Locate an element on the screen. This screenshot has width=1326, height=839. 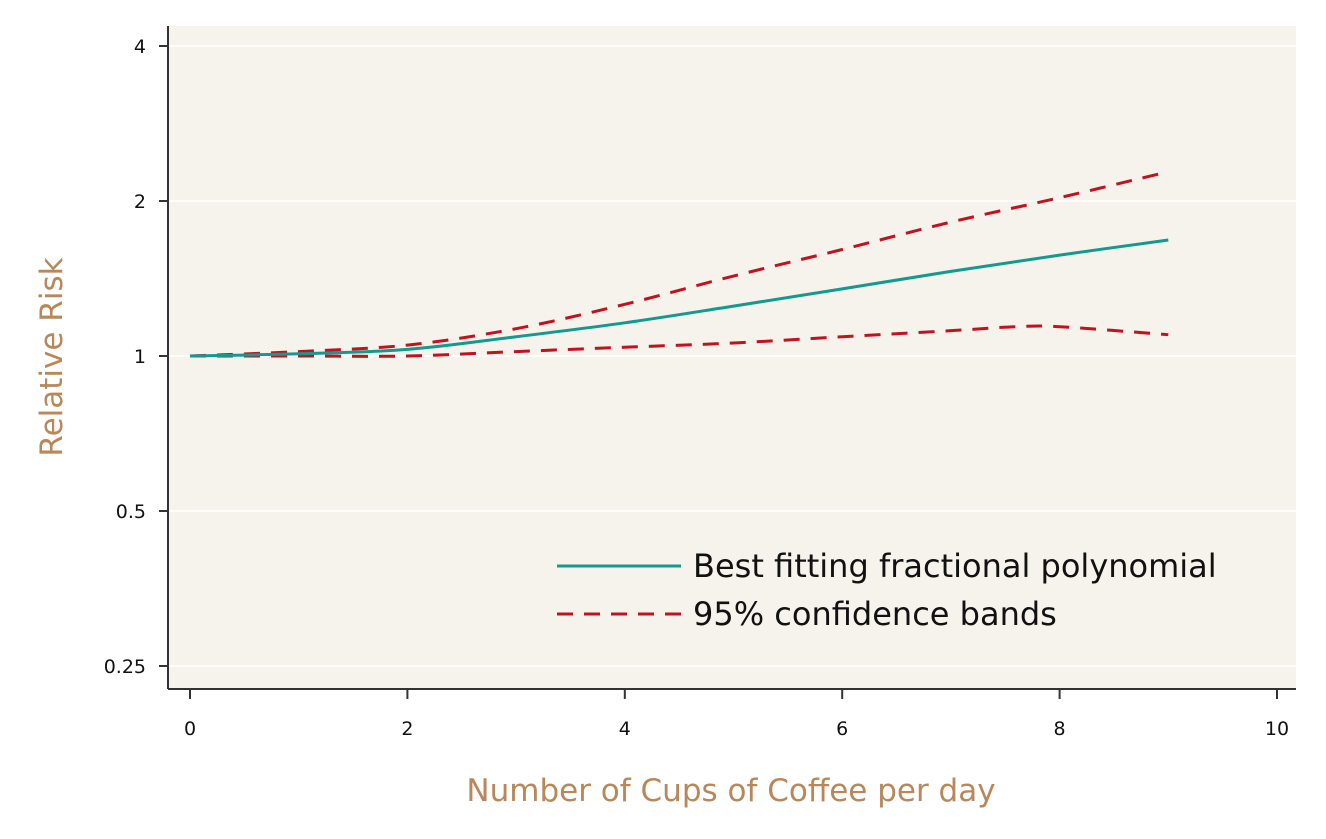
x-tick-label: 2 is located at coordinates (407, 729).